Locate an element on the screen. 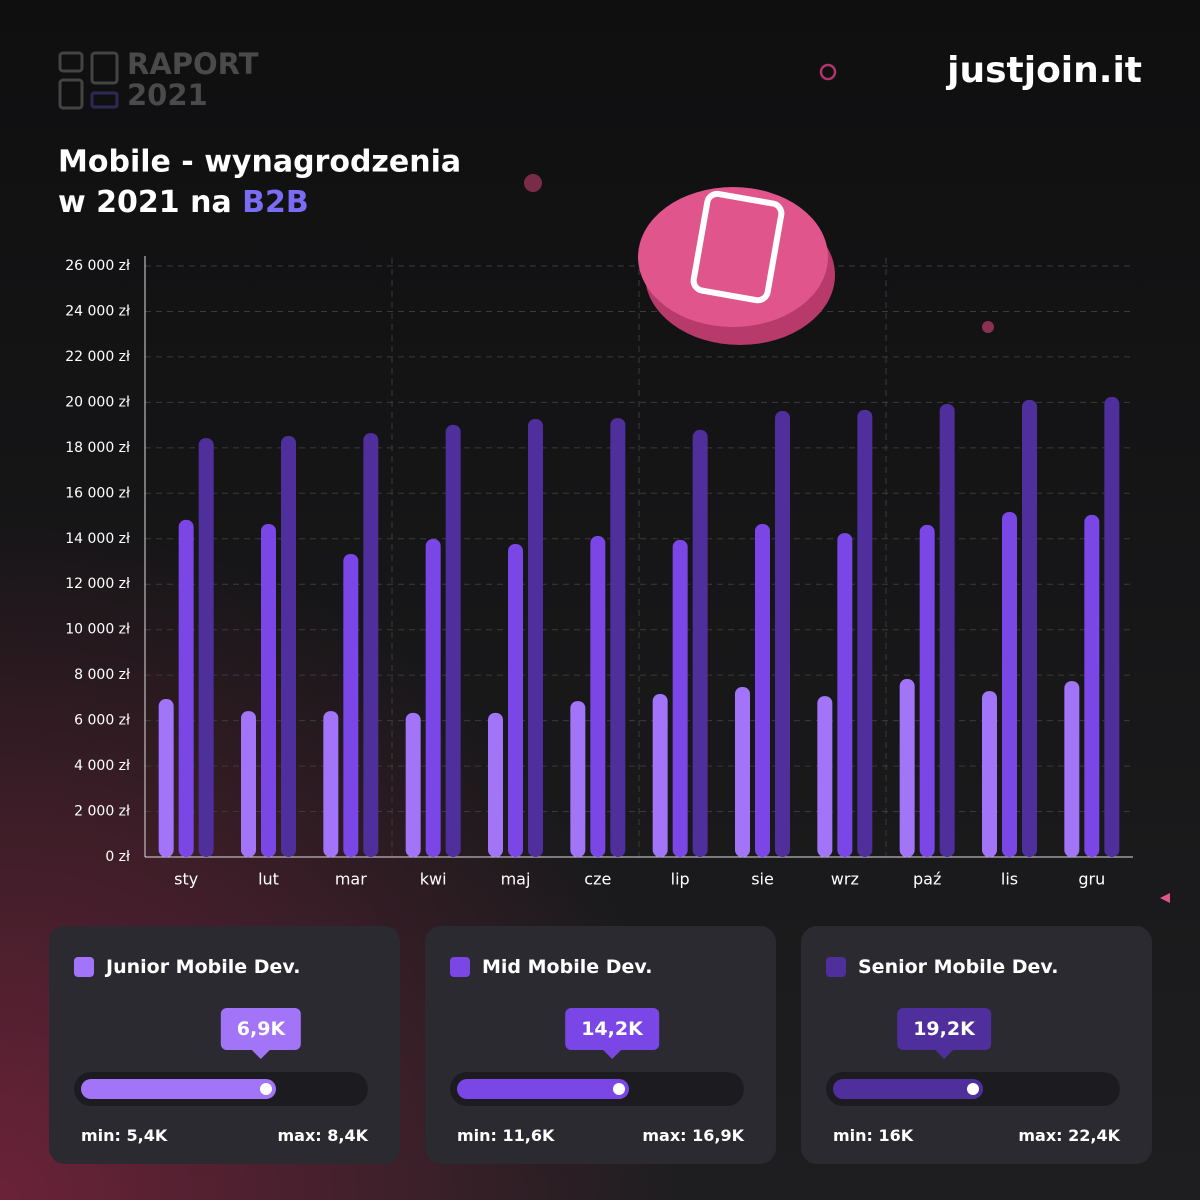 This screenshot has width=1200, height=1200. legend-card: Junior Mobile Dev. 6,9K min: 5,4K max: 8,4K is located at coordinates (224, 1045).